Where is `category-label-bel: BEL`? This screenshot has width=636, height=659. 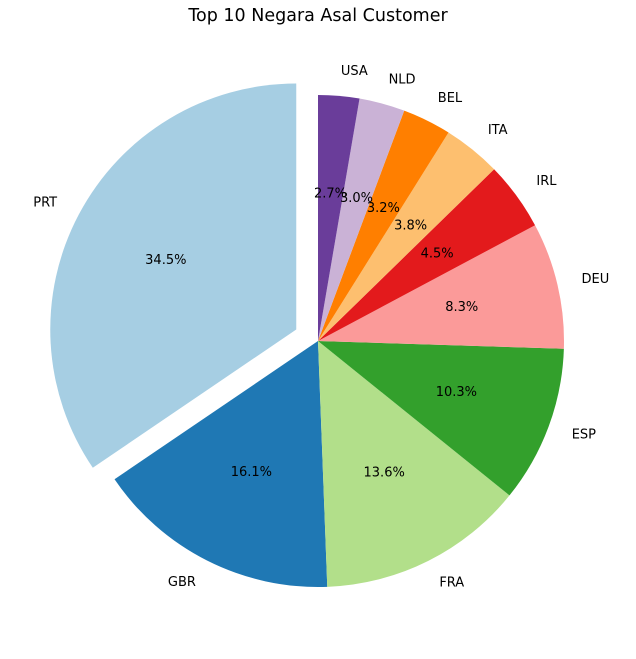 category-label-bel: BEL is located at coordinates (450, 98).